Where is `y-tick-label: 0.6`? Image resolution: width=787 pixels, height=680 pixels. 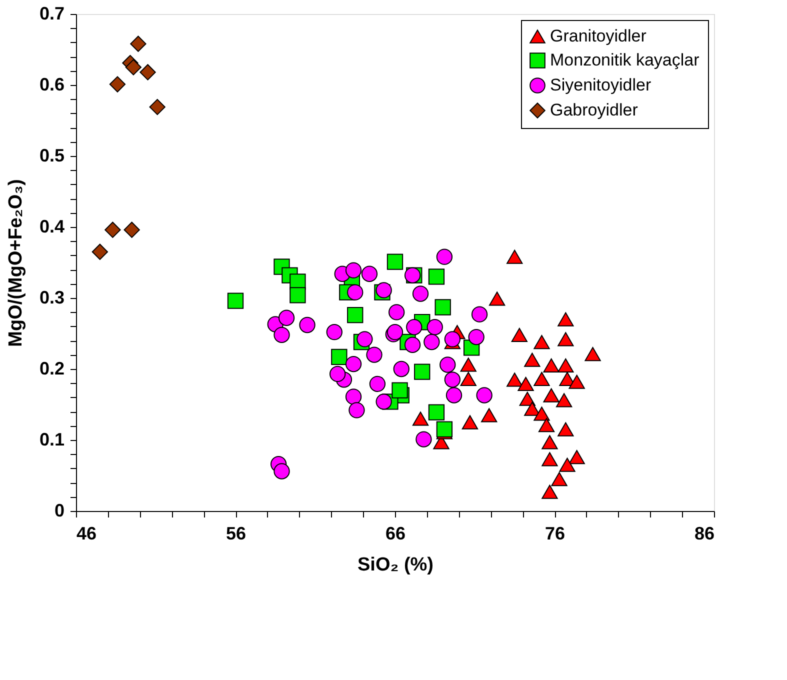
y-tick-label: 0.6 is located at coordinates (51, 84).